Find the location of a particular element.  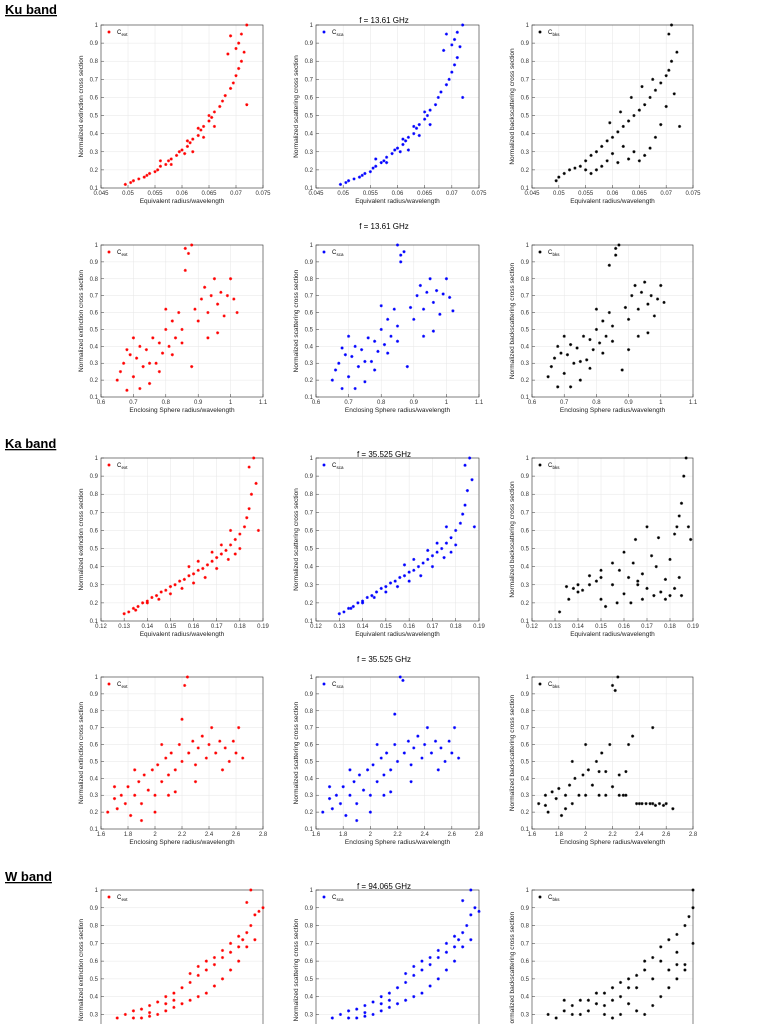

y-tick-label: 0.9 is located at coordinates (309, 695).